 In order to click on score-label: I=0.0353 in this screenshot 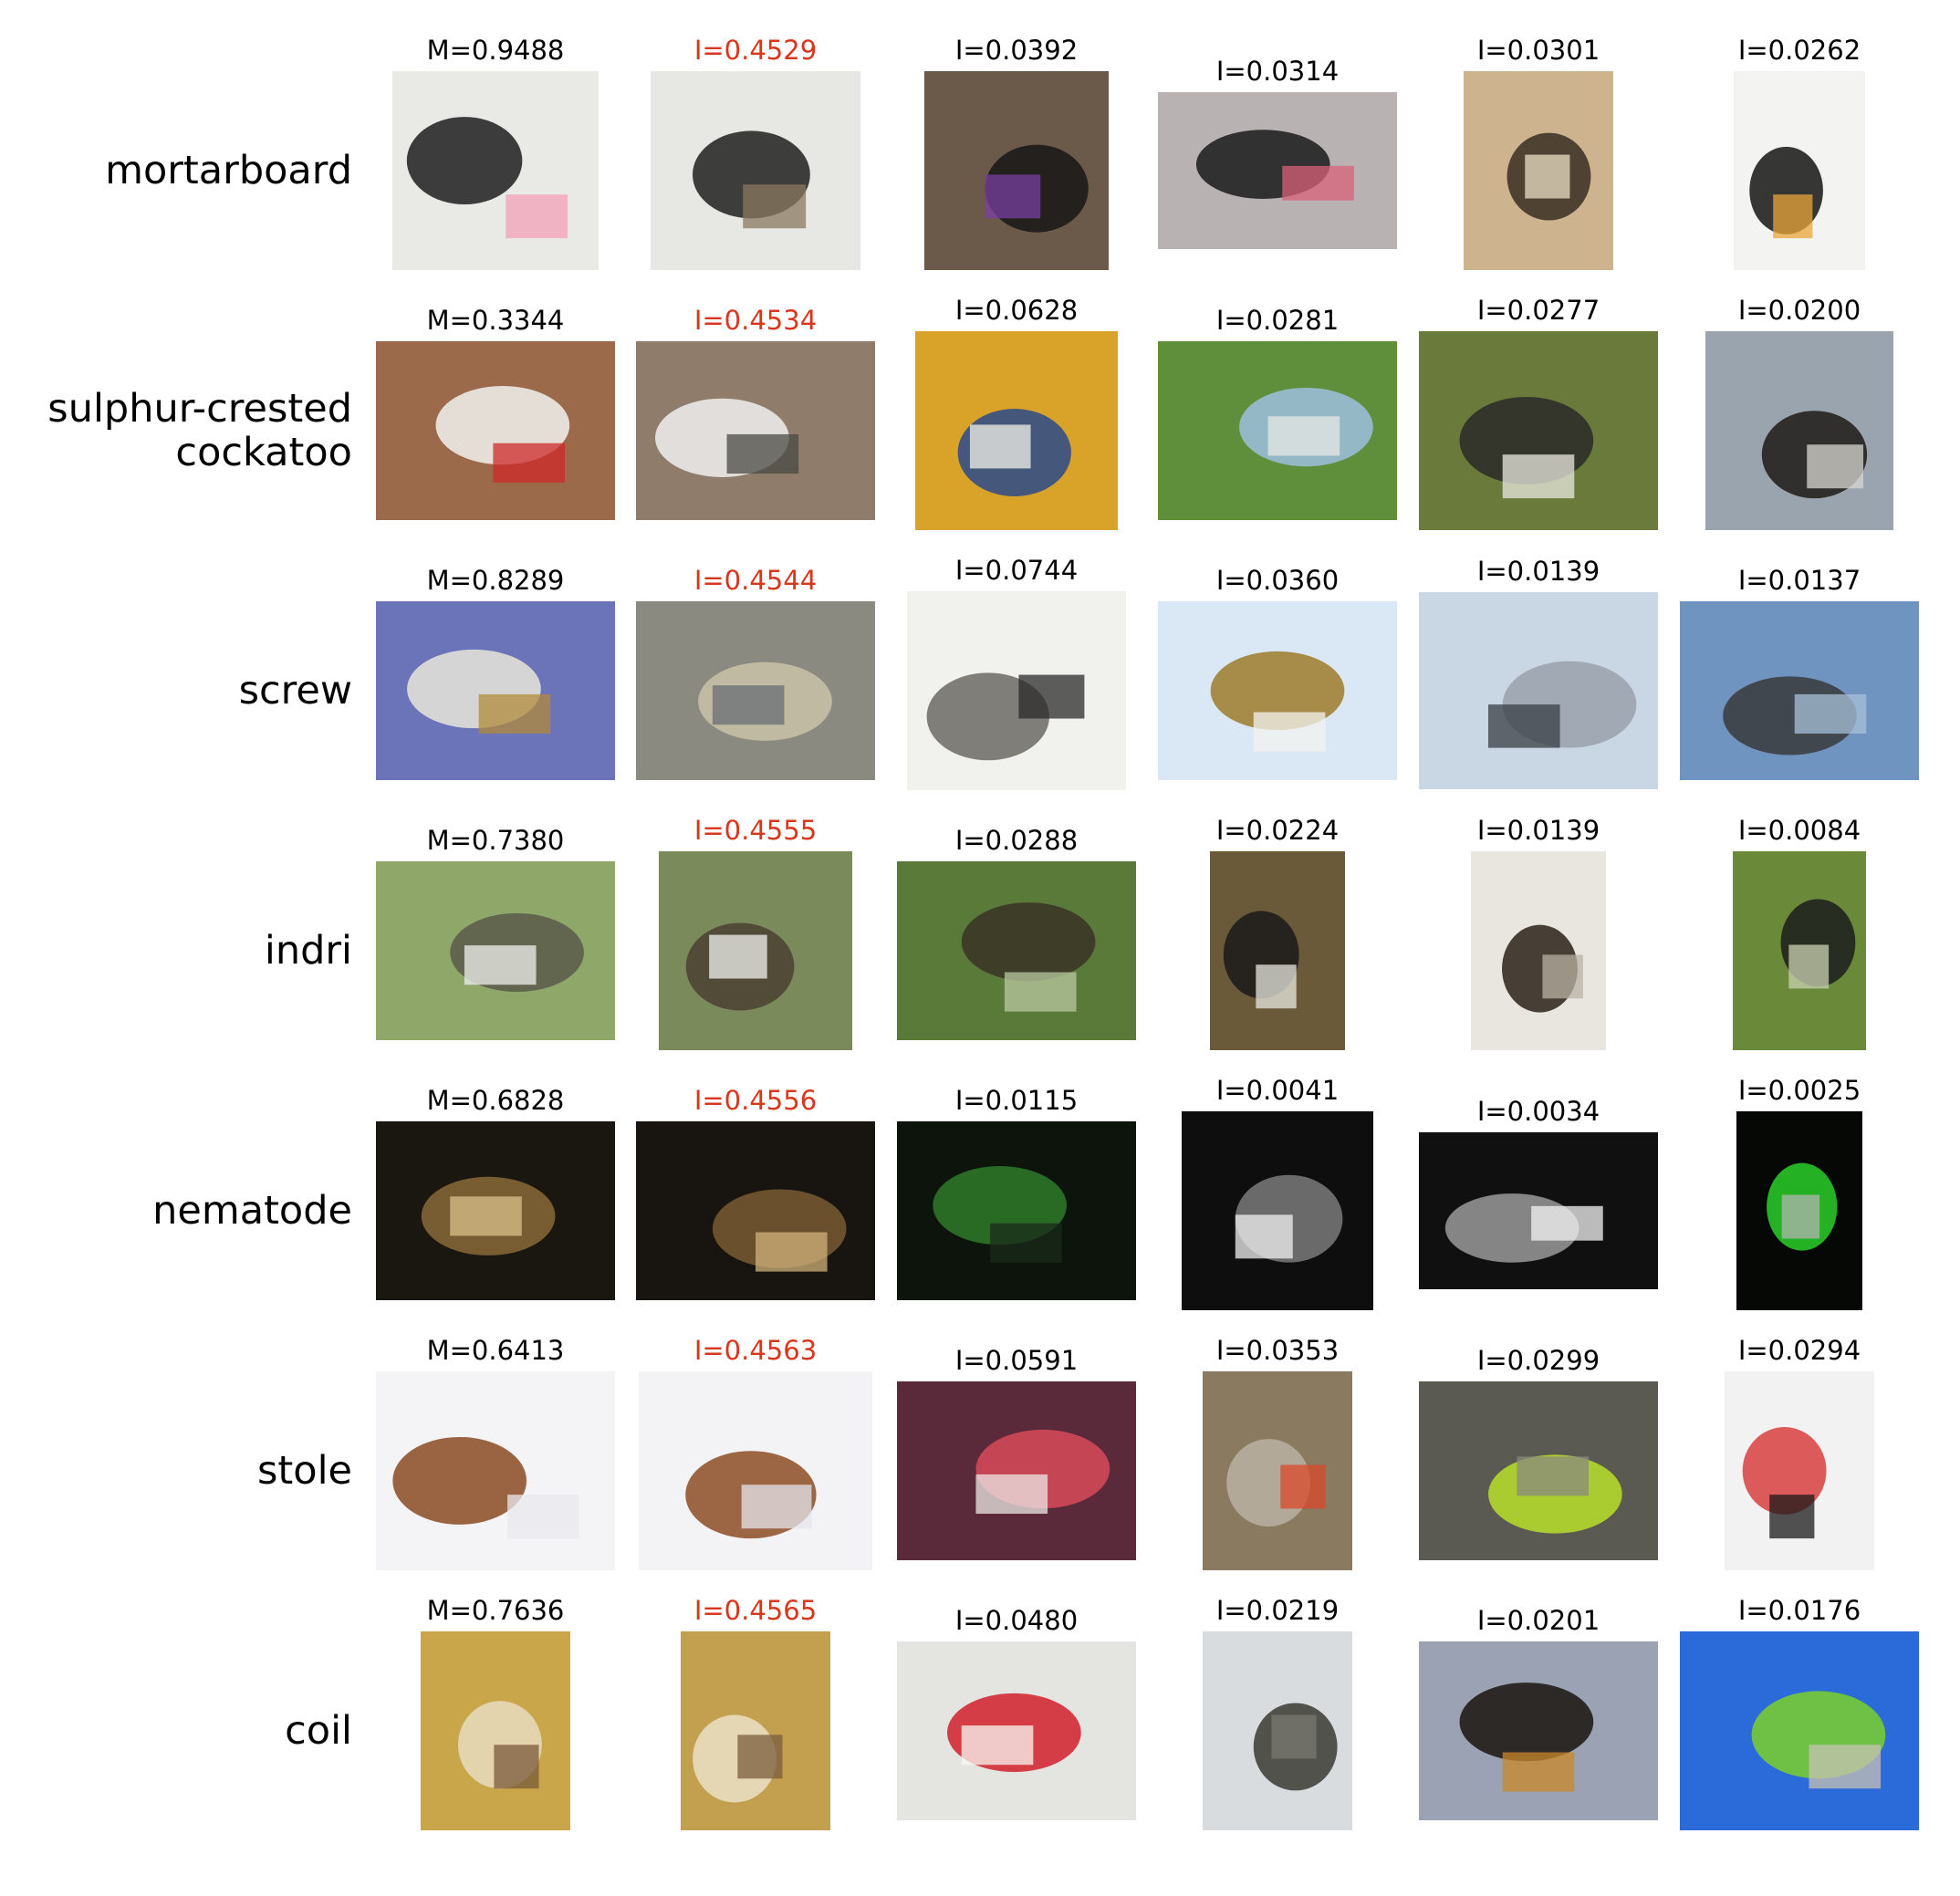, I will do `click(1278, 1350)`.